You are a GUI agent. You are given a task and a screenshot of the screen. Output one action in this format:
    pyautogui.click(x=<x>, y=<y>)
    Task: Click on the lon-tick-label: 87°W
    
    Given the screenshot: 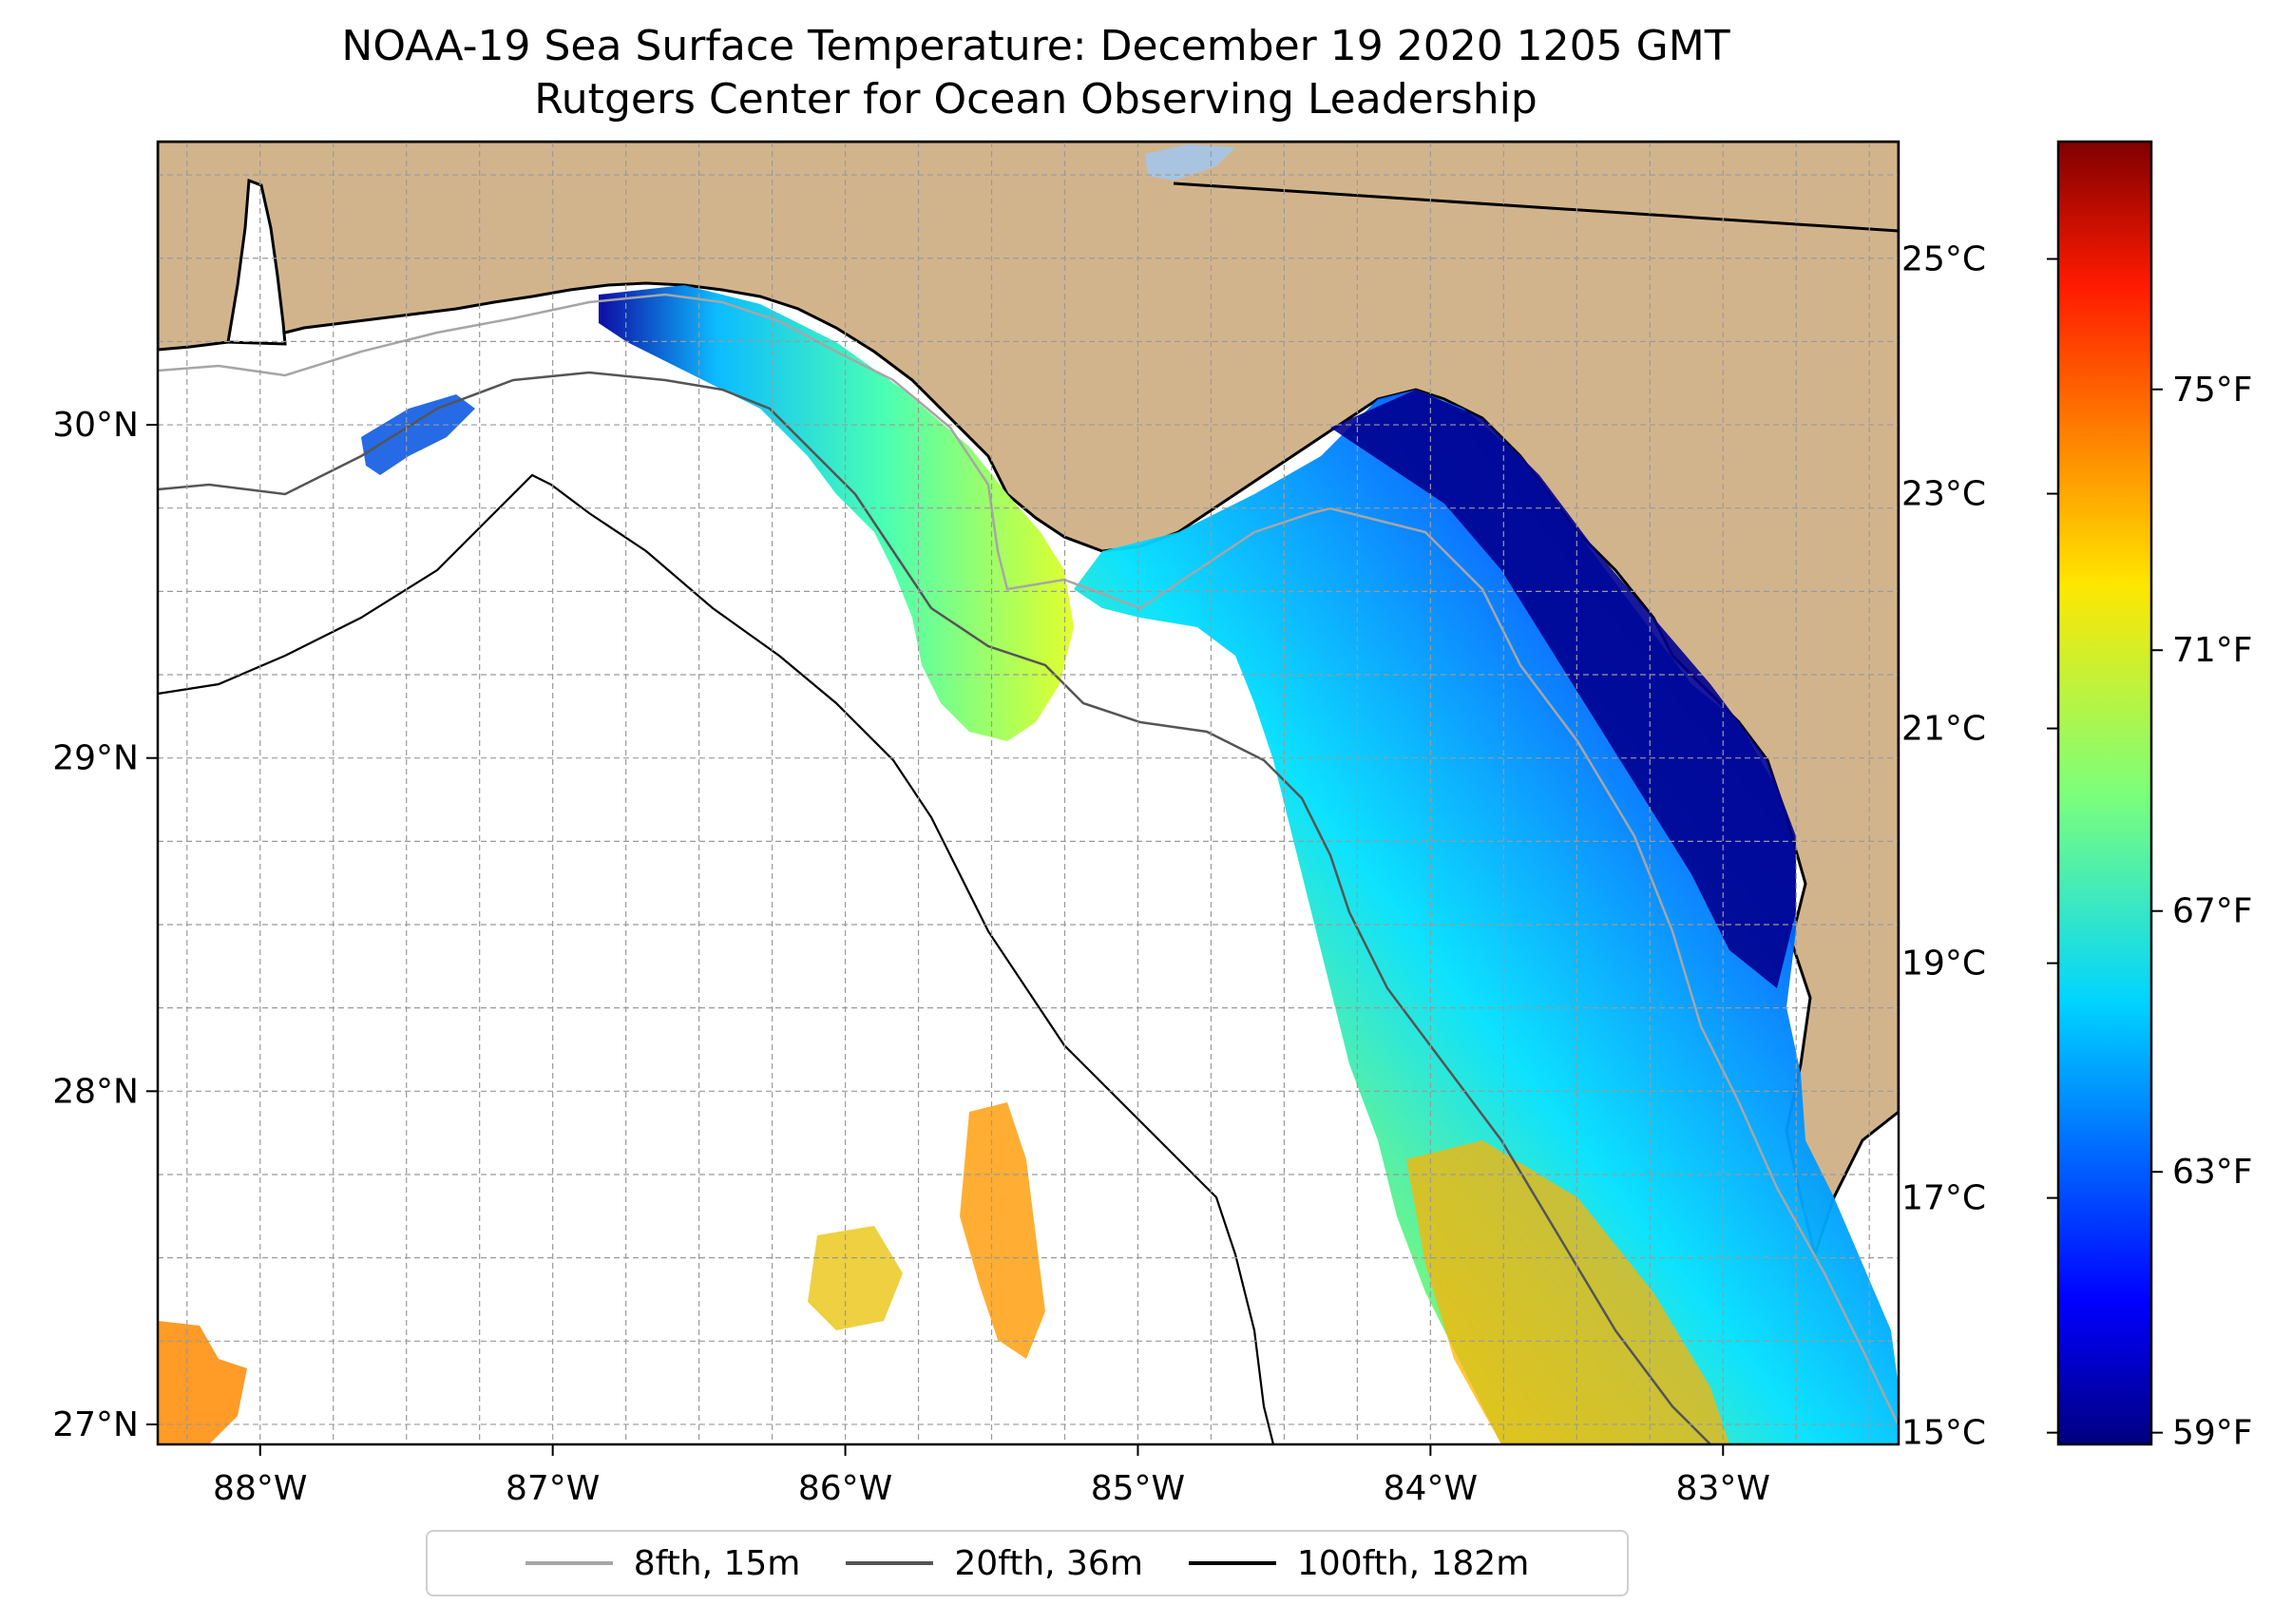 What is the action you would take?
    pyautogui.click(x=553, y=1488)
    